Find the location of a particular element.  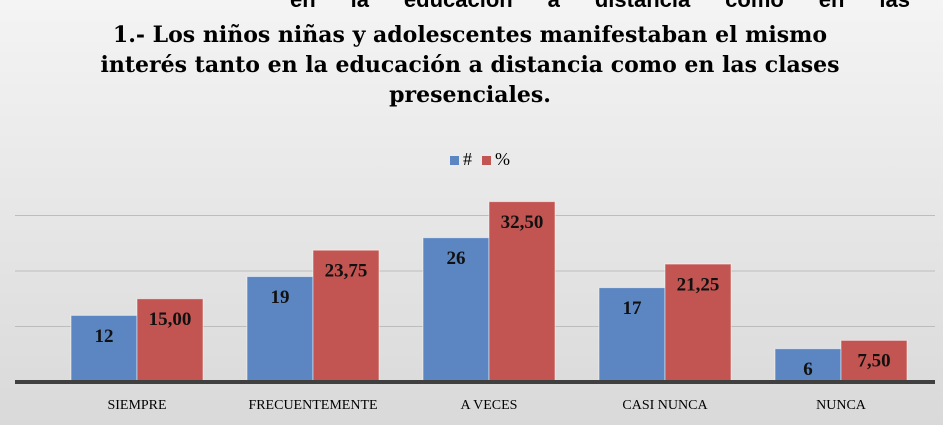

data-label: 32,50 is located at coordinates (522, 222).